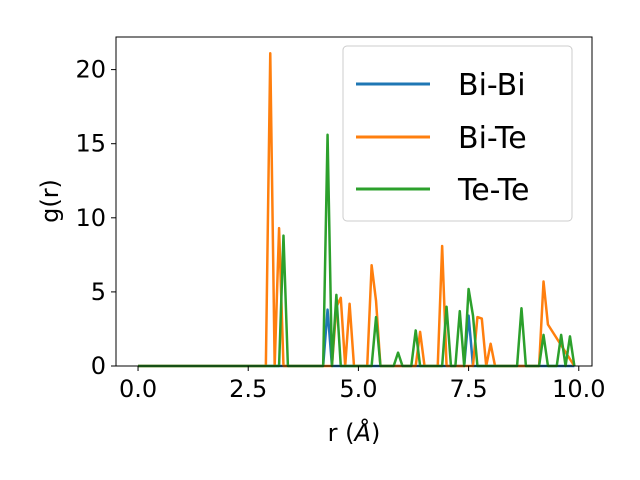 This screenshot has height=480, width=640. I want to click on x-axis-label-end: ), so click(375, 433).